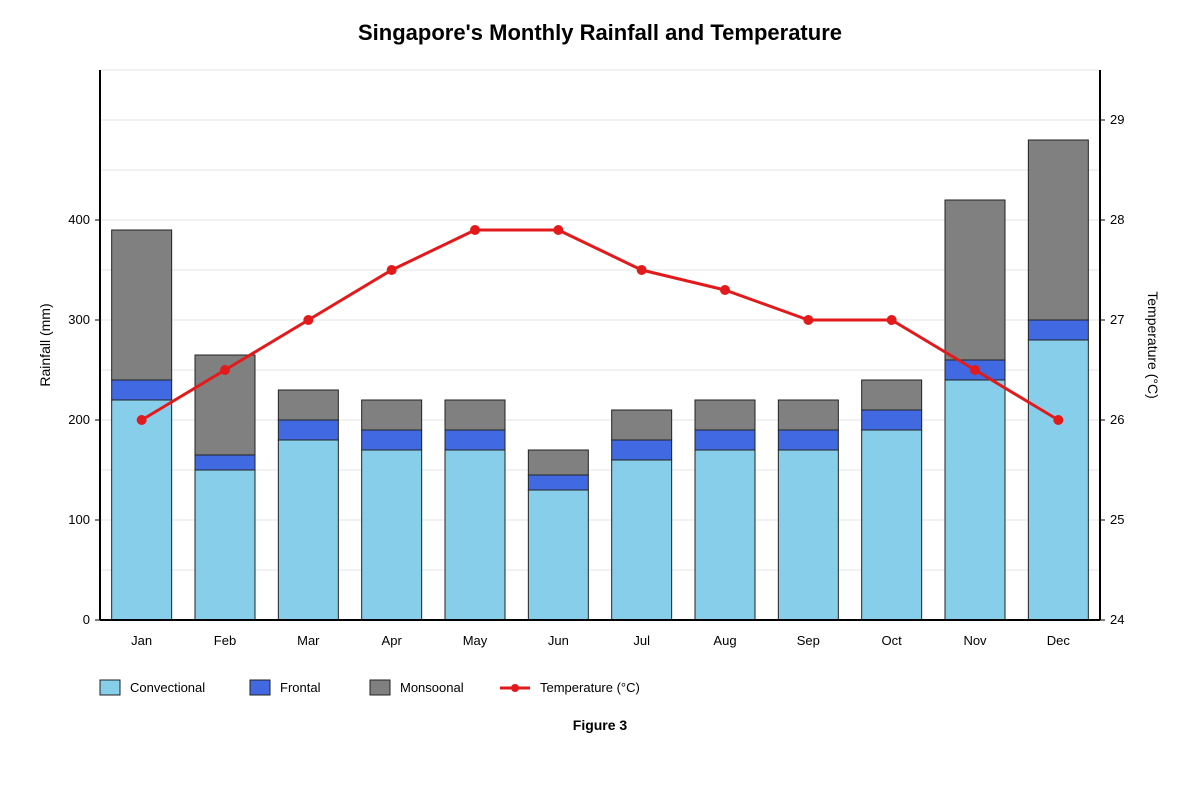 The height and width of the screenshot is (800, 1200). What do you see at coordinates (642, 540) in the screenshot?
I see `bar-convectional-jul` at bounding box center [642, 540].